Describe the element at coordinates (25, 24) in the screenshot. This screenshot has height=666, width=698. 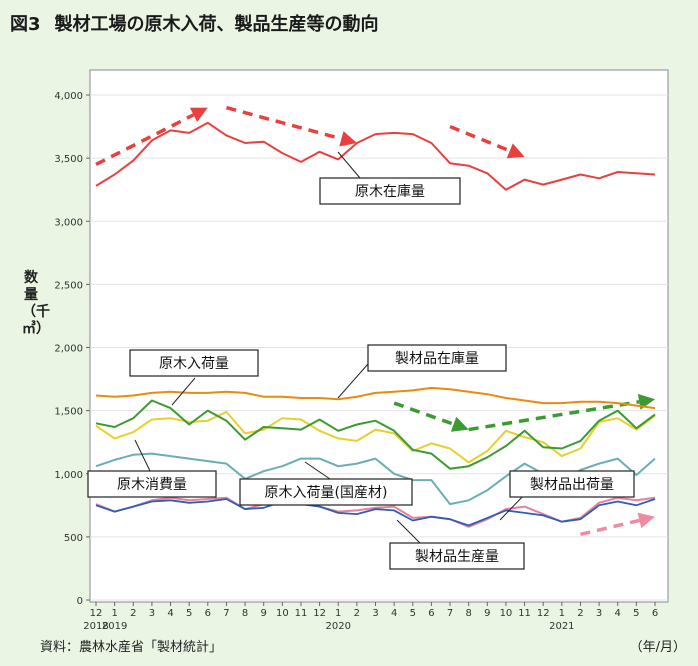
I see `figure-number: 図3` at that location.